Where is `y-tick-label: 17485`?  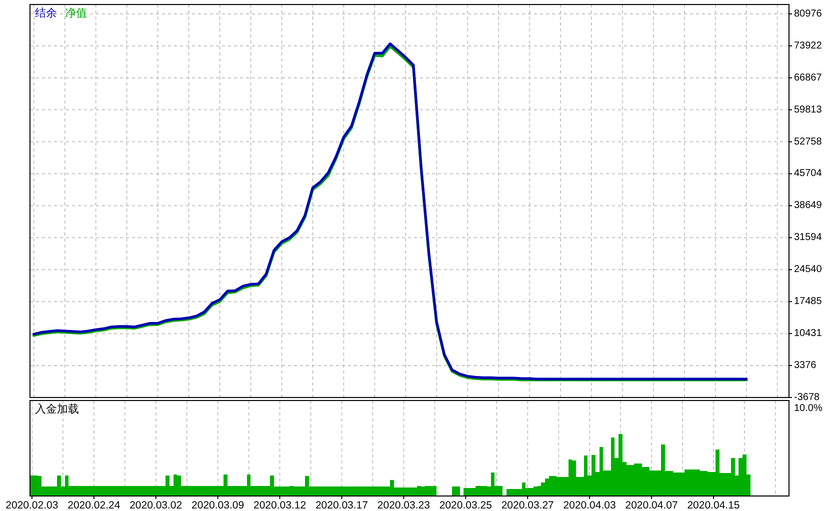
y-tick-label: 17485 is located at coordinates (808, 302).